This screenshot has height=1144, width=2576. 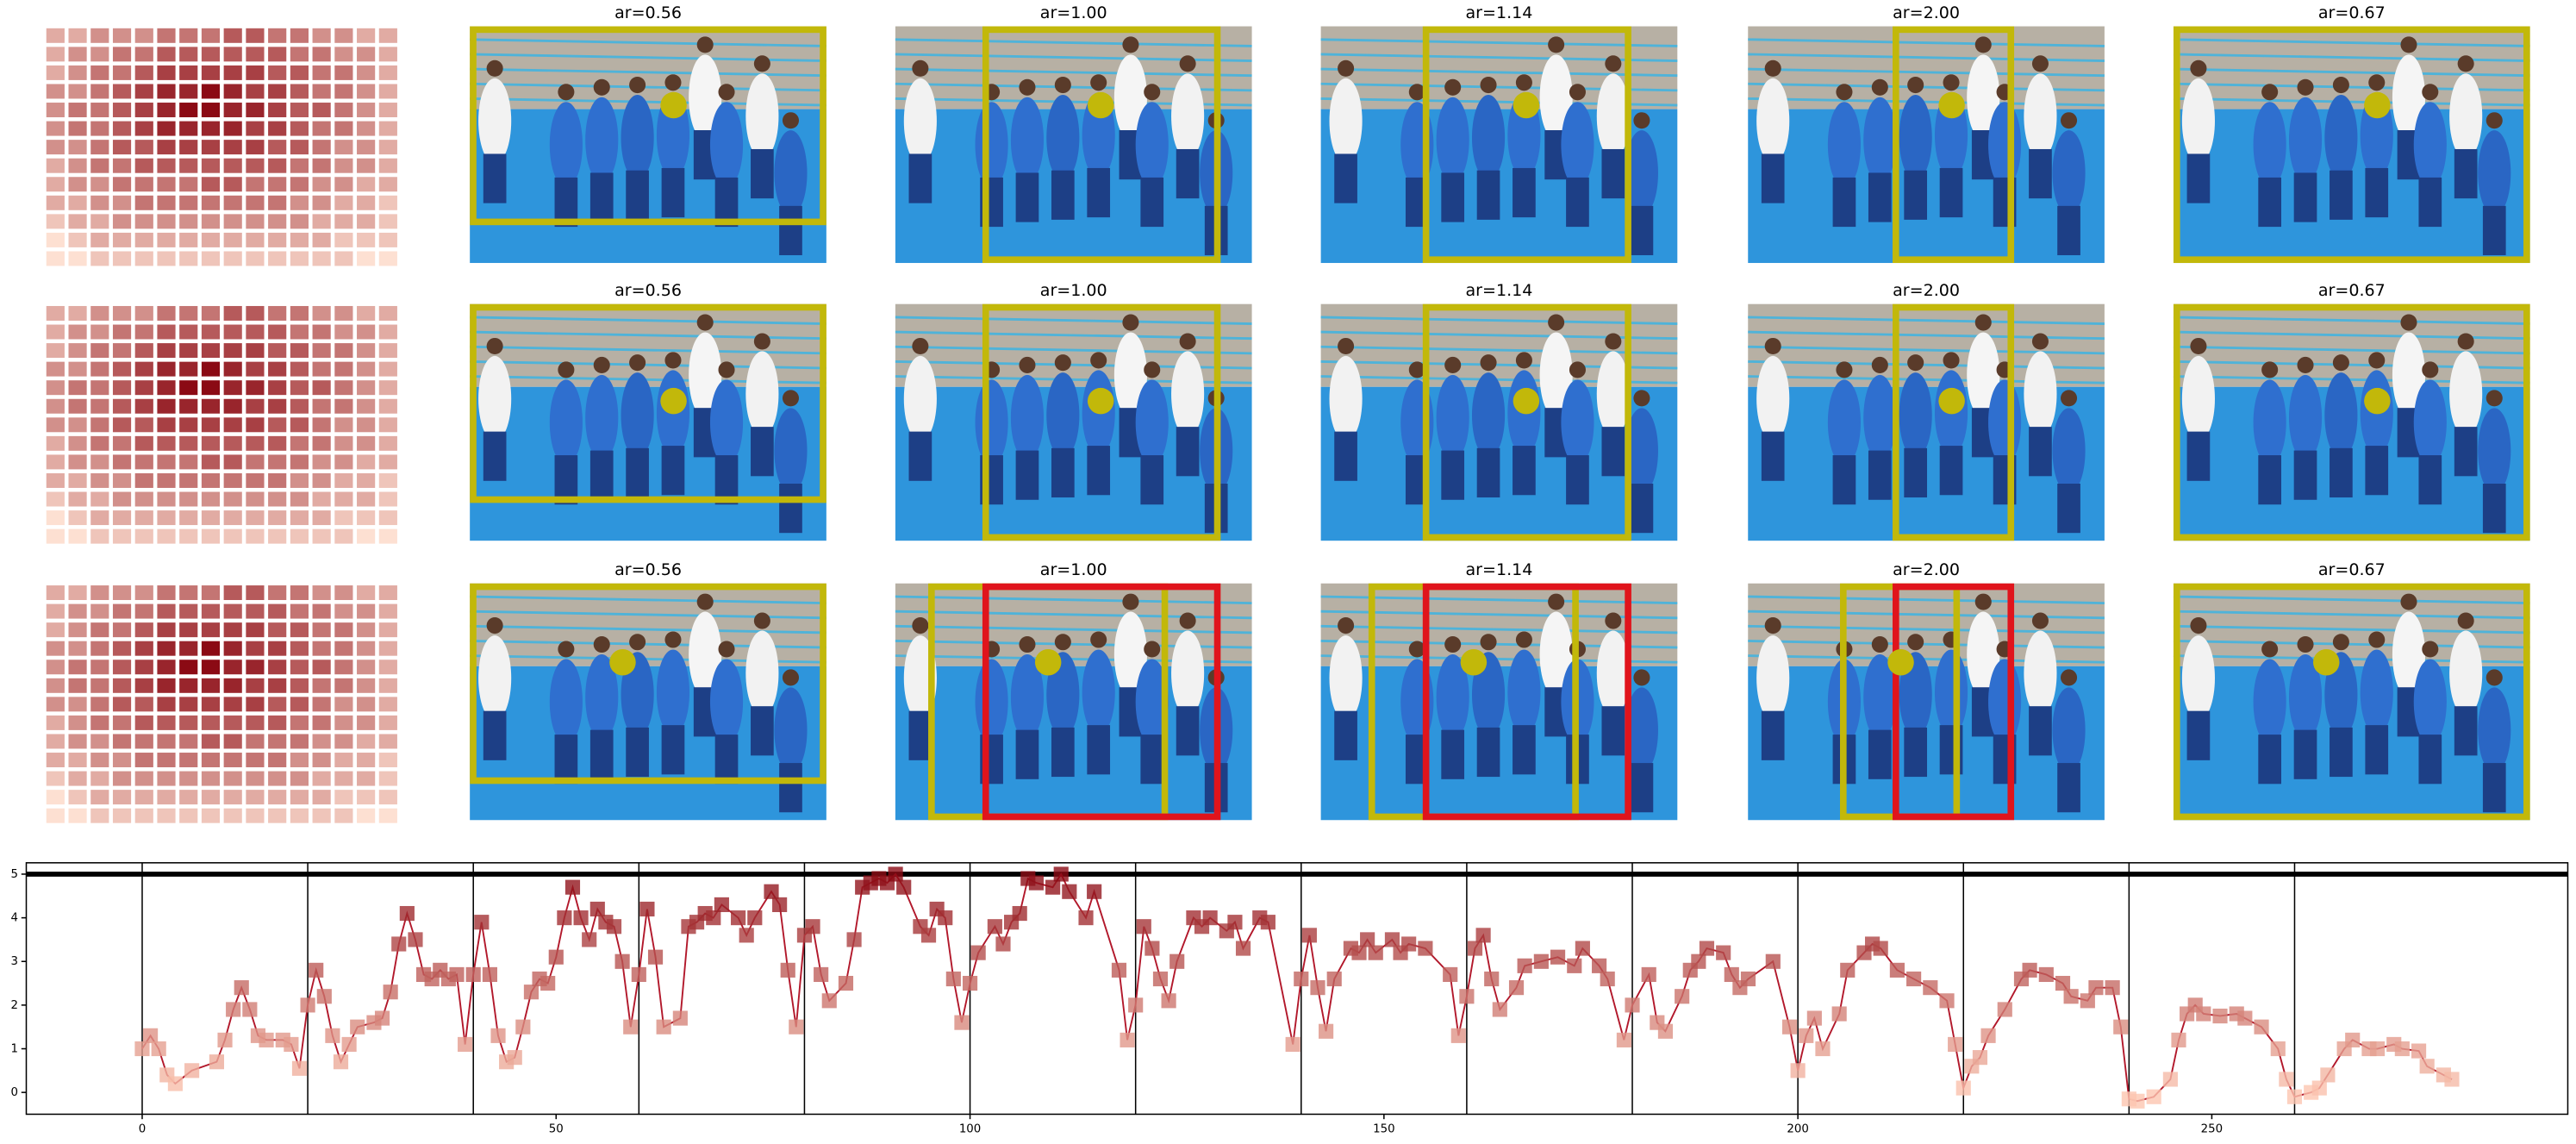 I want to click on y-tick-label: 3, so click(x=13, y=961).